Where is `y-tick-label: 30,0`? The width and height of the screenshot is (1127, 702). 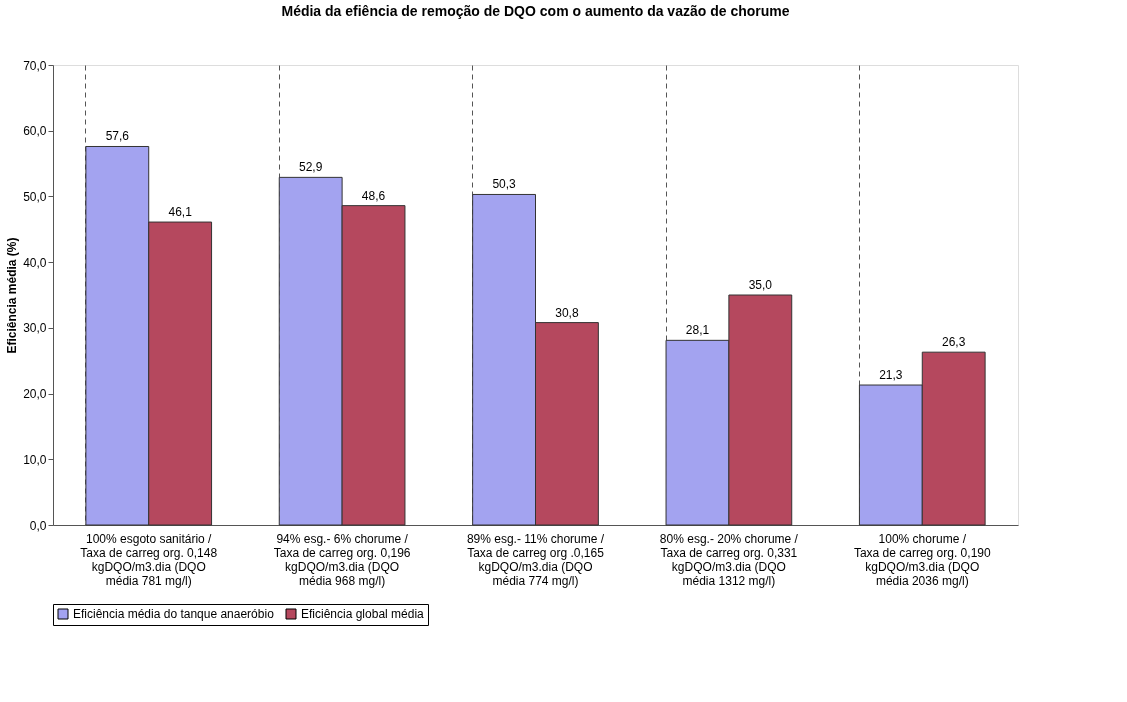
y-tick-label: 30,0 is located at coordinates (35, 328).